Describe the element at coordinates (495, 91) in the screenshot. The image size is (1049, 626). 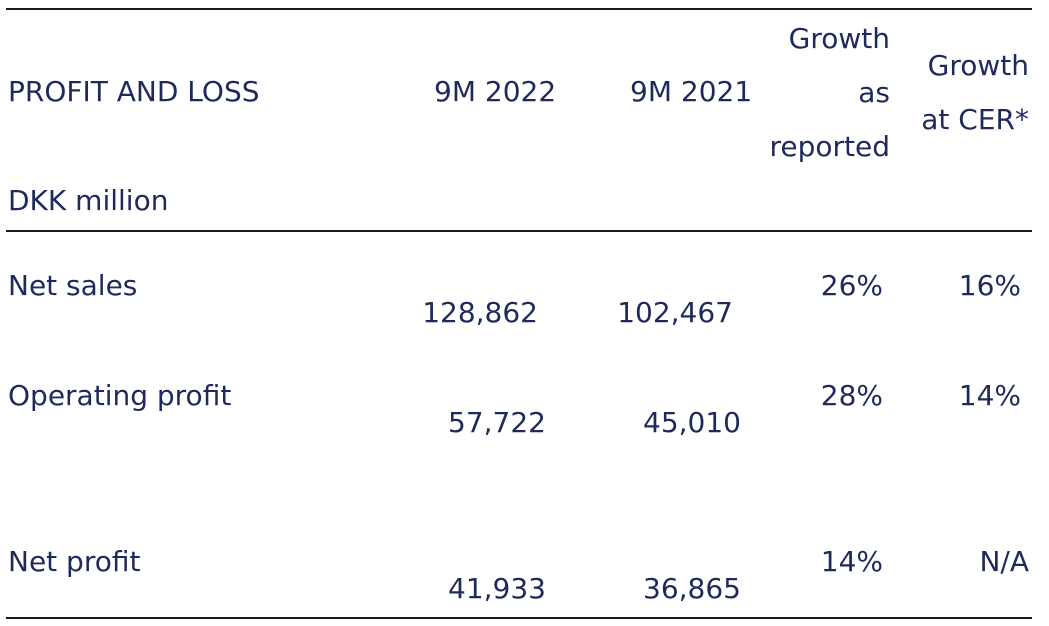
I see `col-header-9m-2022: 9M 2022` at that location.